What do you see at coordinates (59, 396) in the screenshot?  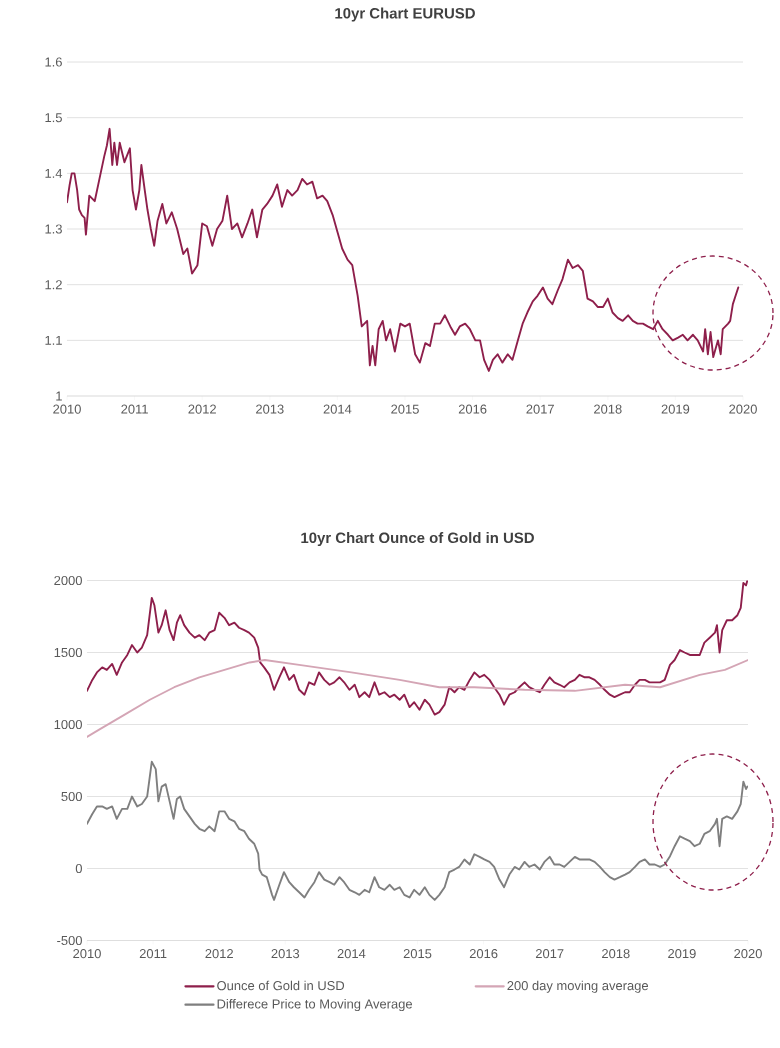 I see `y-tick-label: 1` at bounding box center [59, 396].